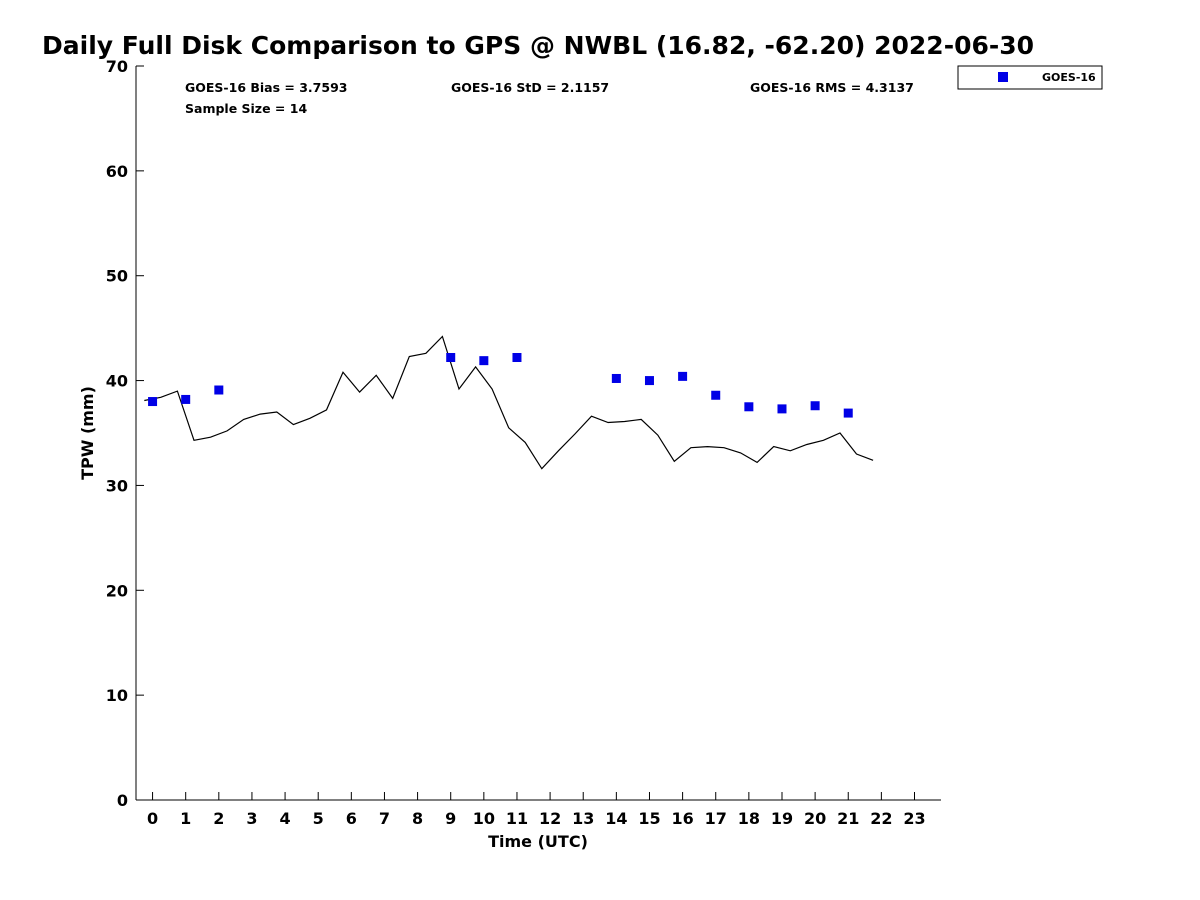  Describe the element at coordinates (117, 485) in the screenshot. I see `y-tick-label: 30` at that location.